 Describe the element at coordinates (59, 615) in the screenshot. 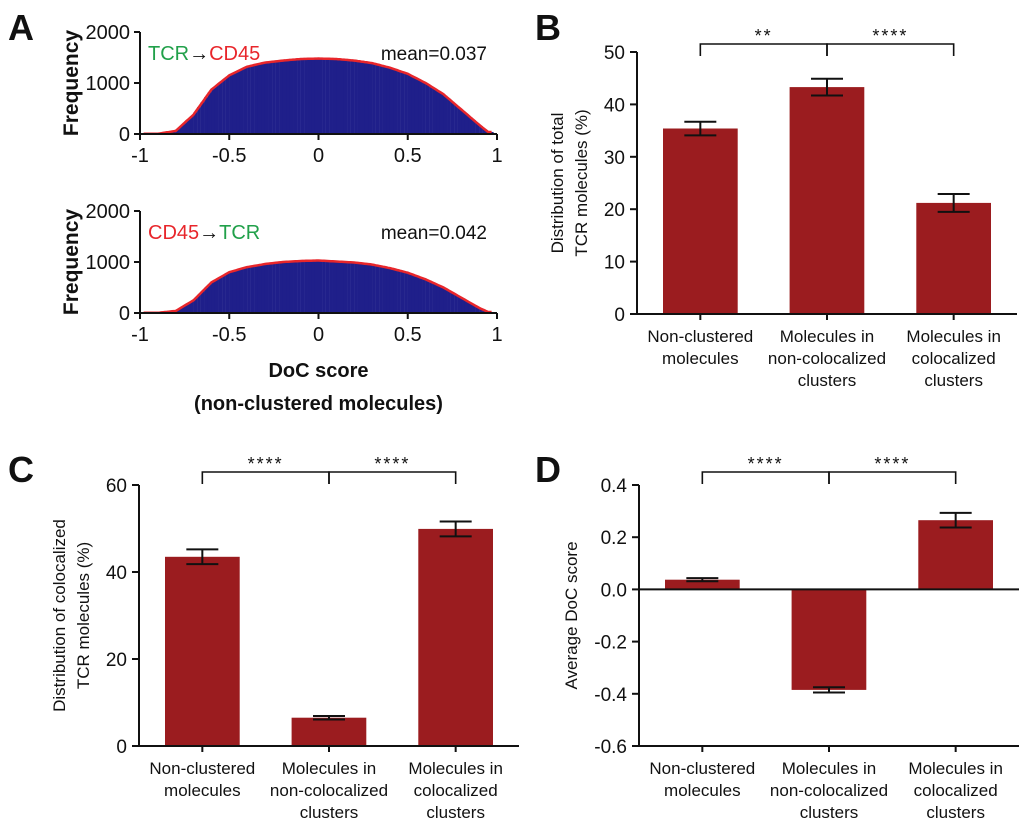

I see `y-axis-label: Distribution of colocalized` at that location.